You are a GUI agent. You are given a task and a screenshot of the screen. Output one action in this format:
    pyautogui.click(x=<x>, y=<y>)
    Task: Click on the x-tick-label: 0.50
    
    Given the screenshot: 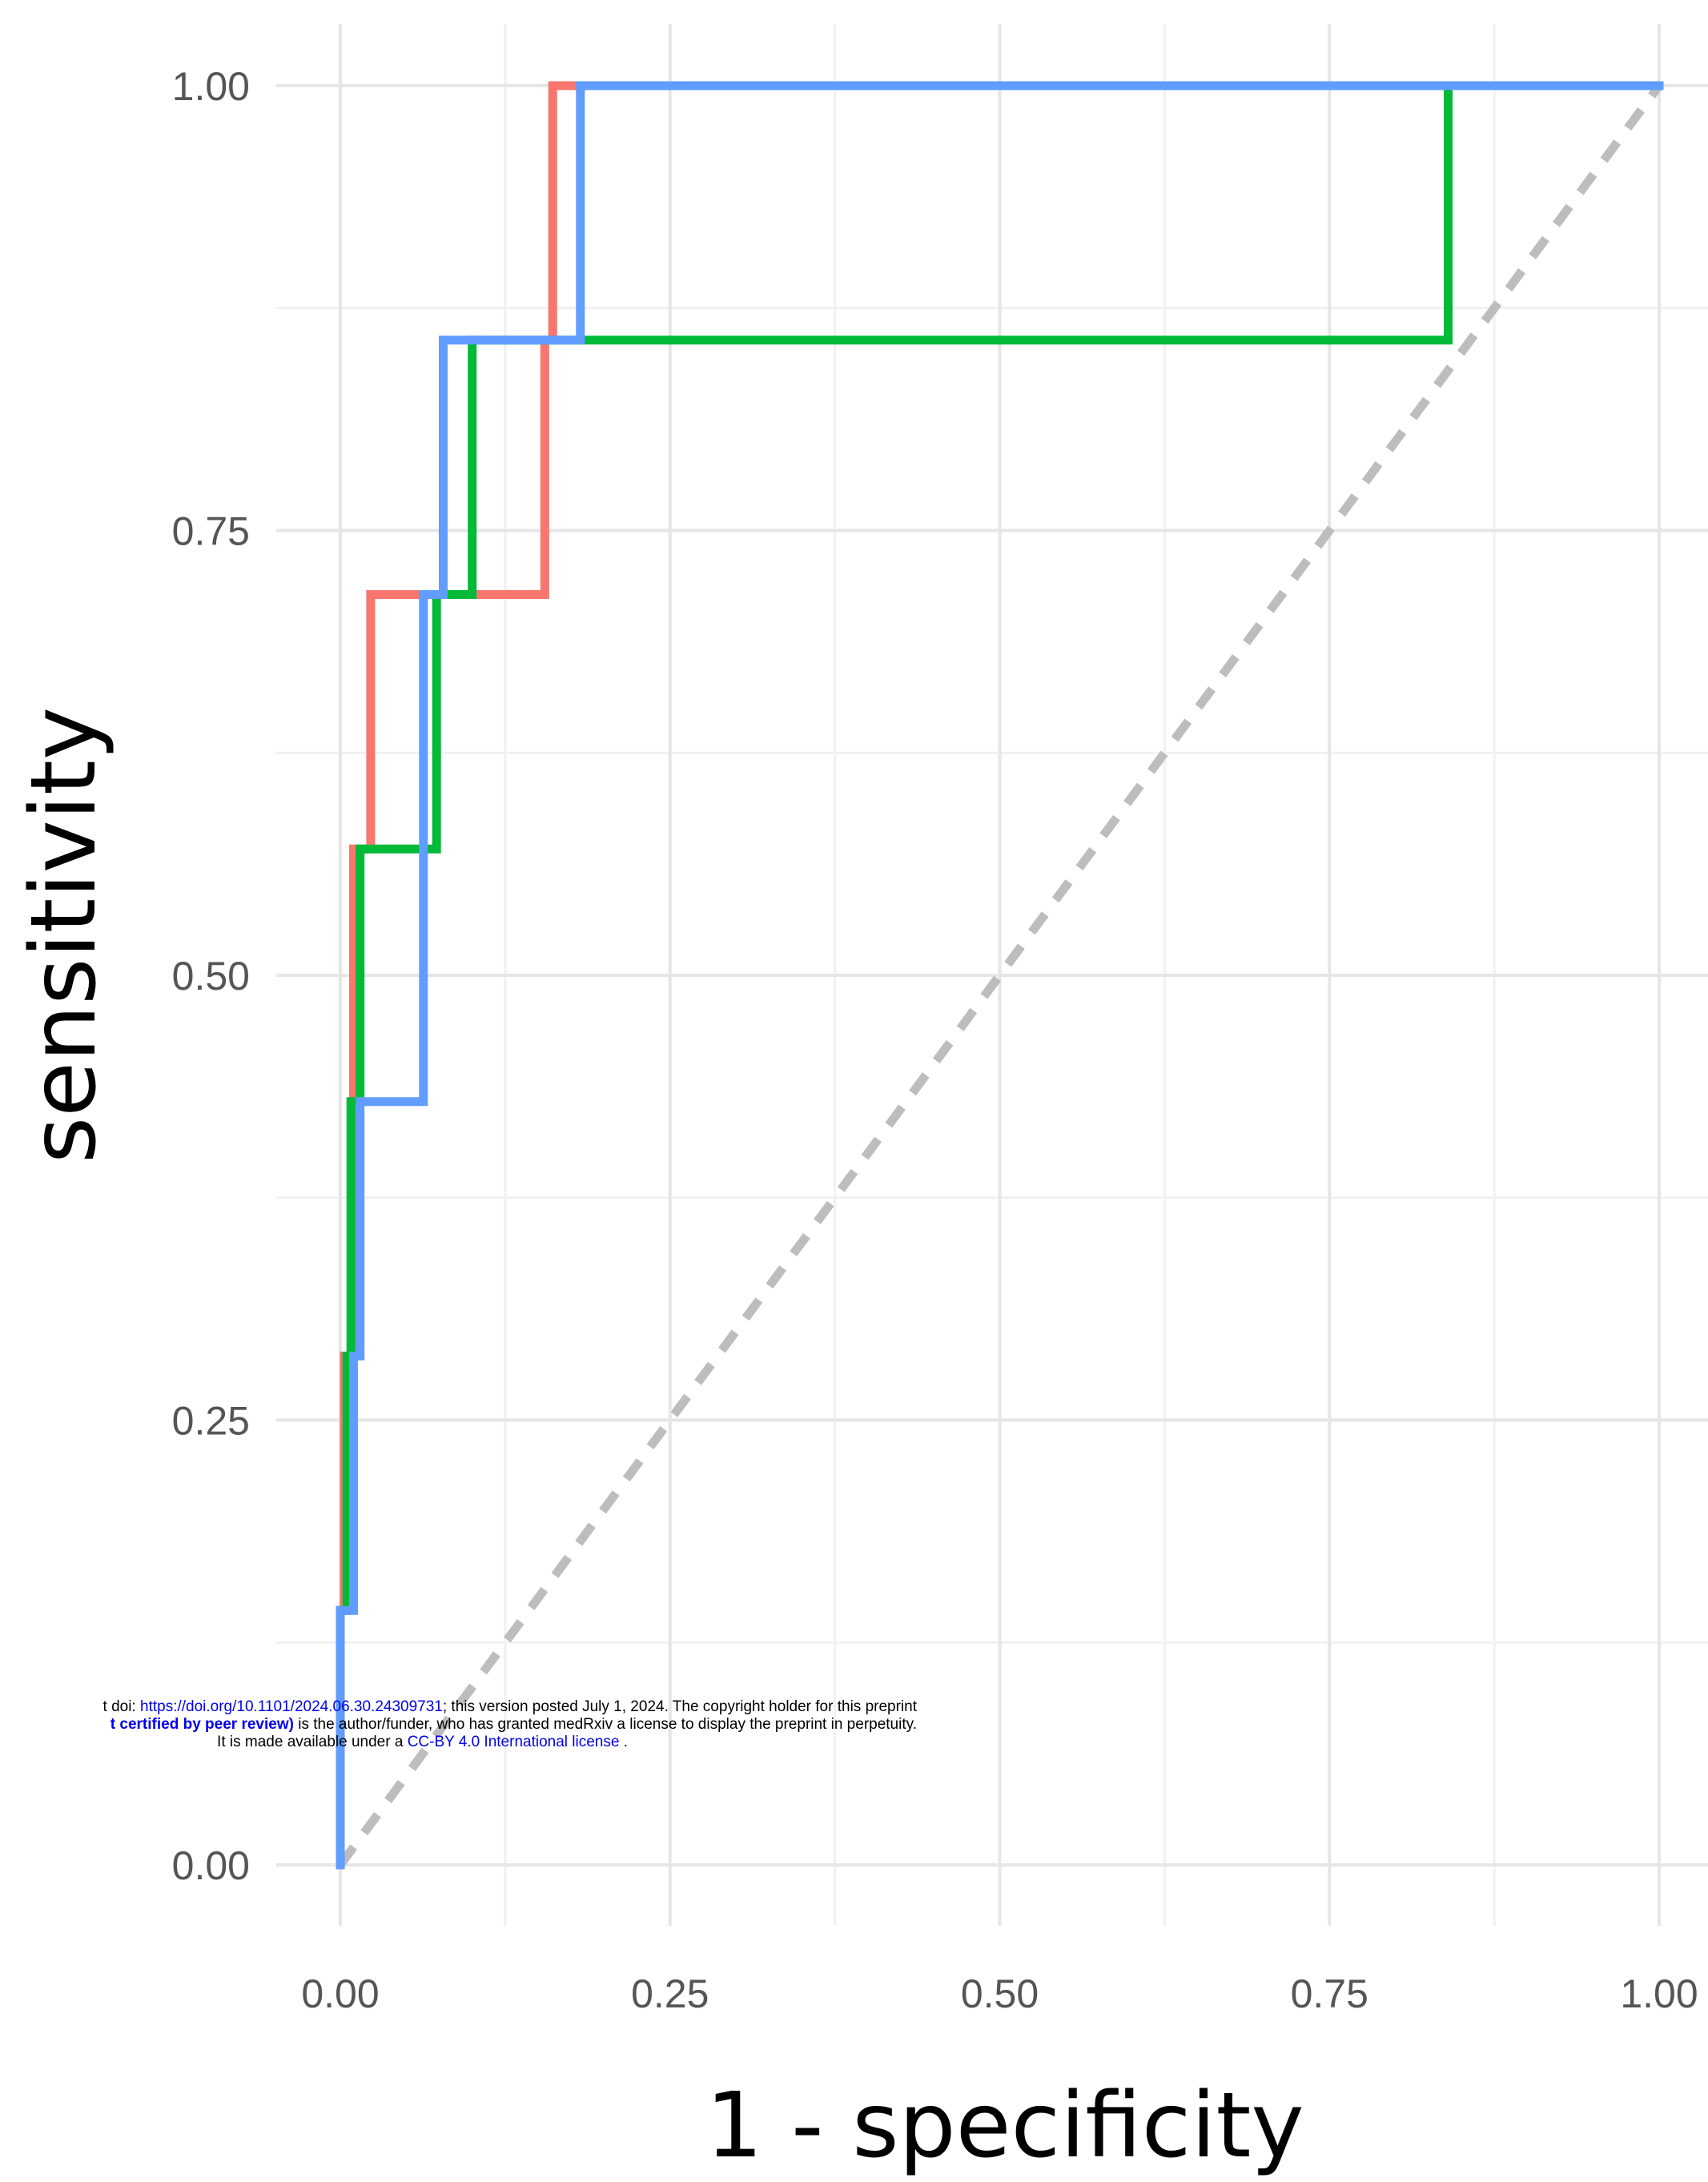 What is the action you would take?
    pyautogui.click(x=1000, y=1994)
    